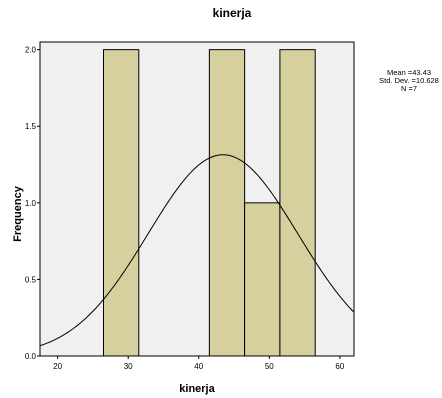 The width and height of the screenshot is (442, 398). I want to click on stats-line: N =7, so click(409, 88).